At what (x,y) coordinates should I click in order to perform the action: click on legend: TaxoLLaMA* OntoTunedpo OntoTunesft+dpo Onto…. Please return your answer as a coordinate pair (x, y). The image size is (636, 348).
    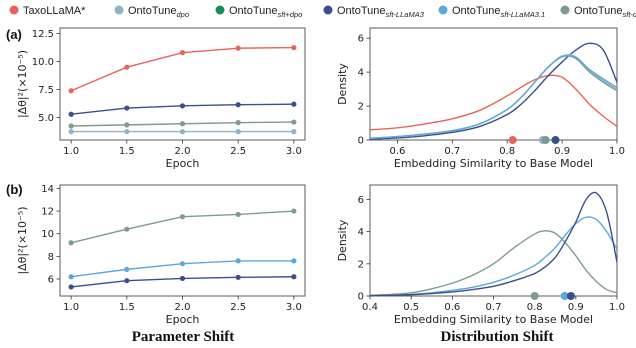
    Looking at the image, I should click on (322, 12).